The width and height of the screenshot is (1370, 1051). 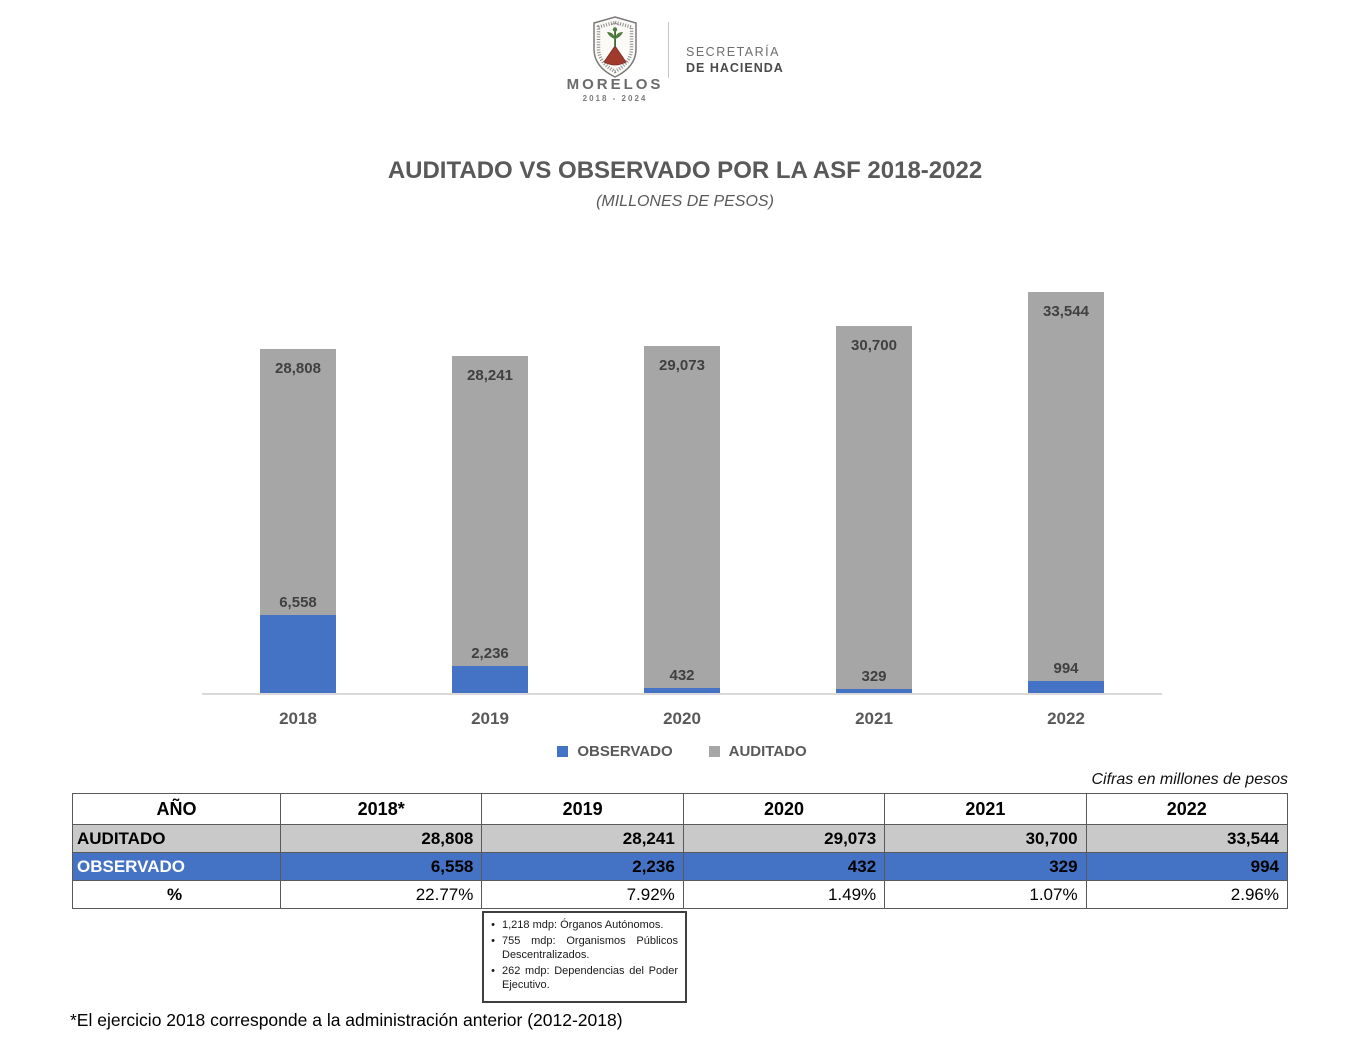 I want to click on table-caption: Cifras en millones de pesos, so click(x=1189, y=779).